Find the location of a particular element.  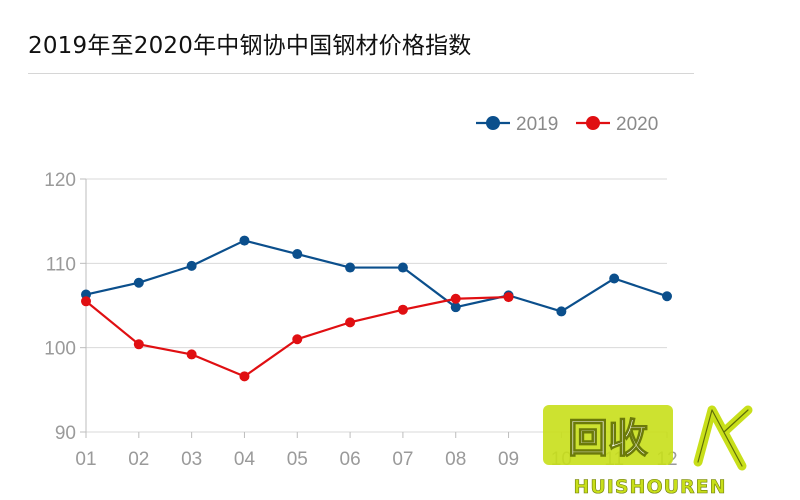

y-tick-label: 90 is located at coordinates (65, 433).